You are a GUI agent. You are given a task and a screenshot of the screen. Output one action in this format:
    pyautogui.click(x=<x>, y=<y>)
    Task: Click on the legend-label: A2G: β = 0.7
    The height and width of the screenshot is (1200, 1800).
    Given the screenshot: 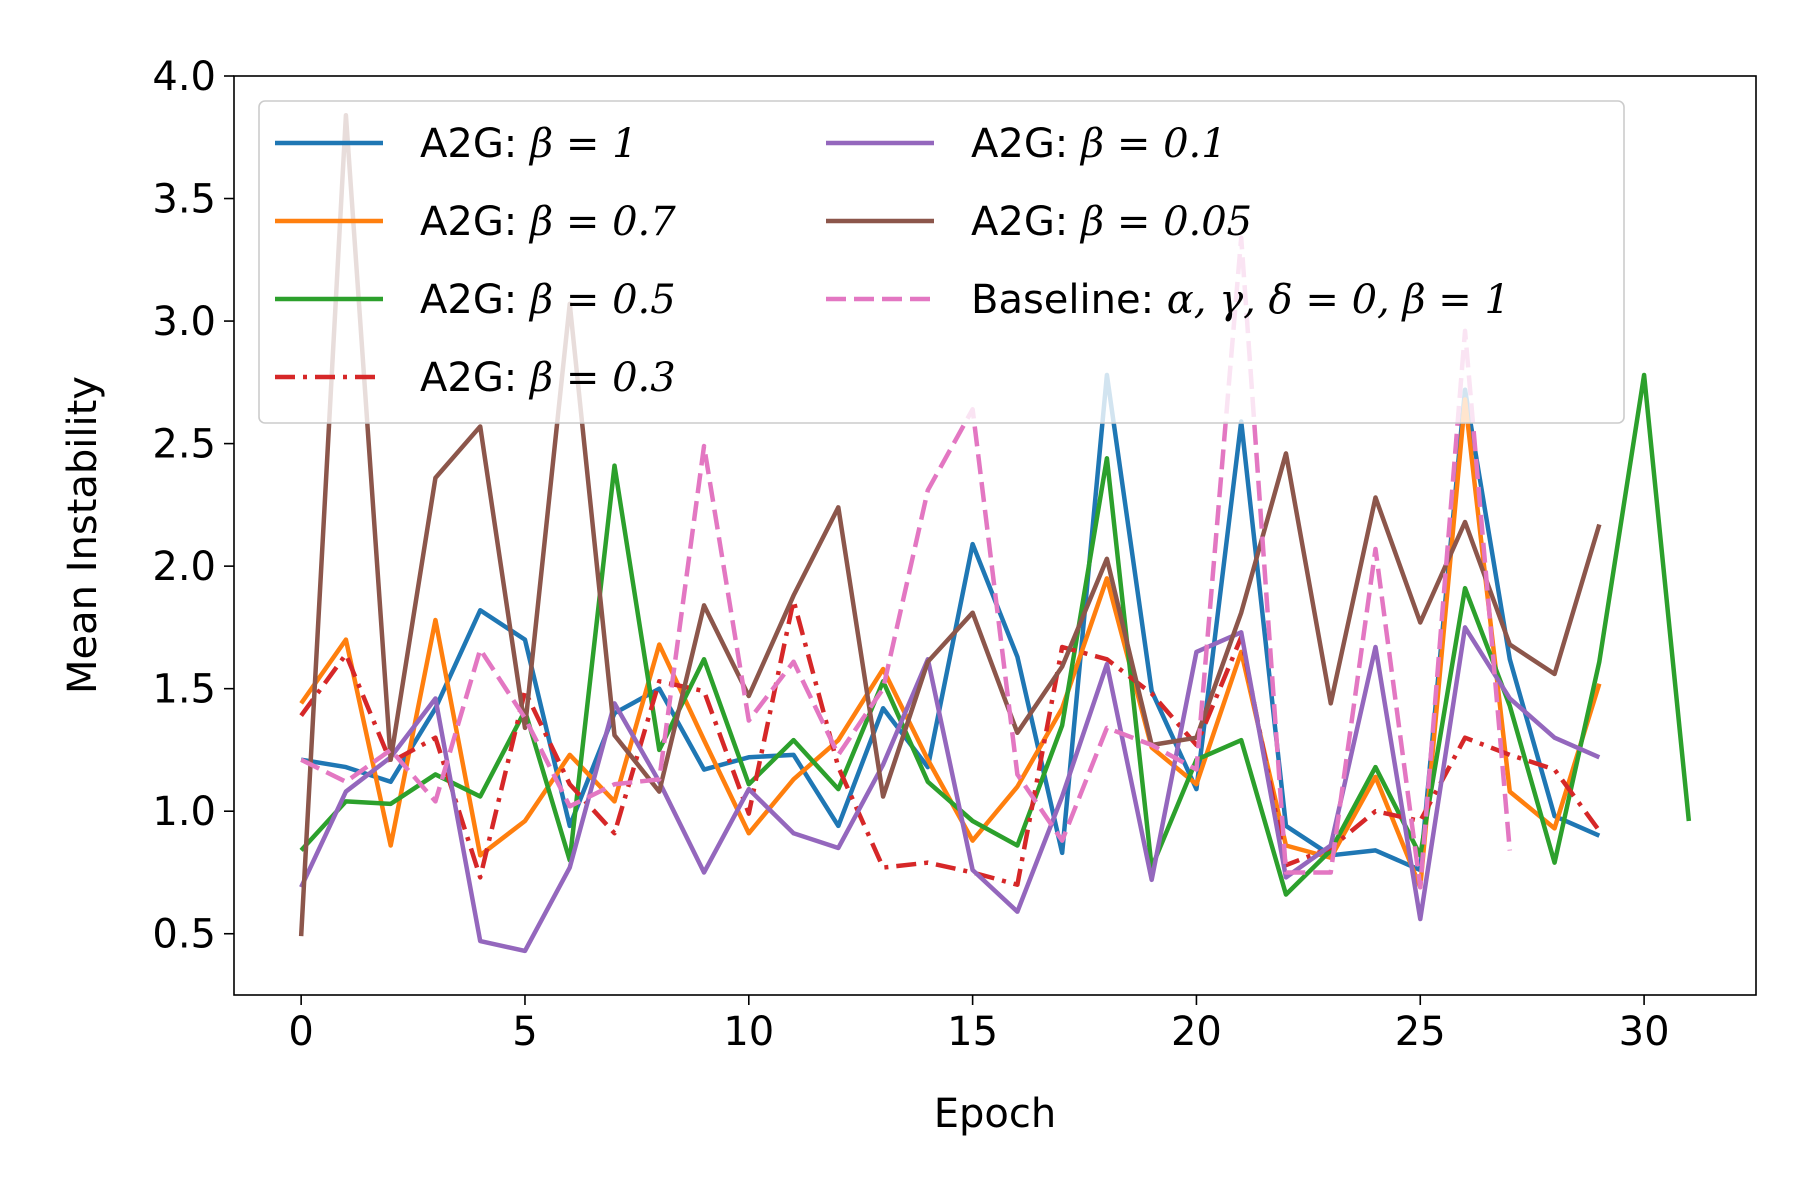 What is the action you would take?
    pyautogui.click(x=548, y=222)
    